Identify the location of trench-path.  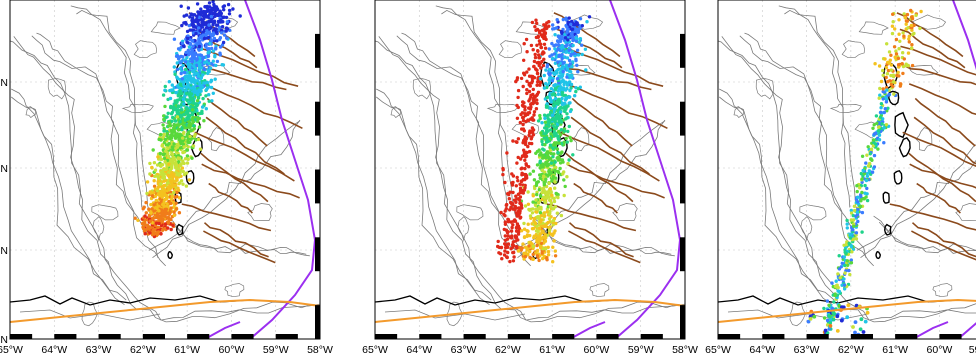
(587, 330).